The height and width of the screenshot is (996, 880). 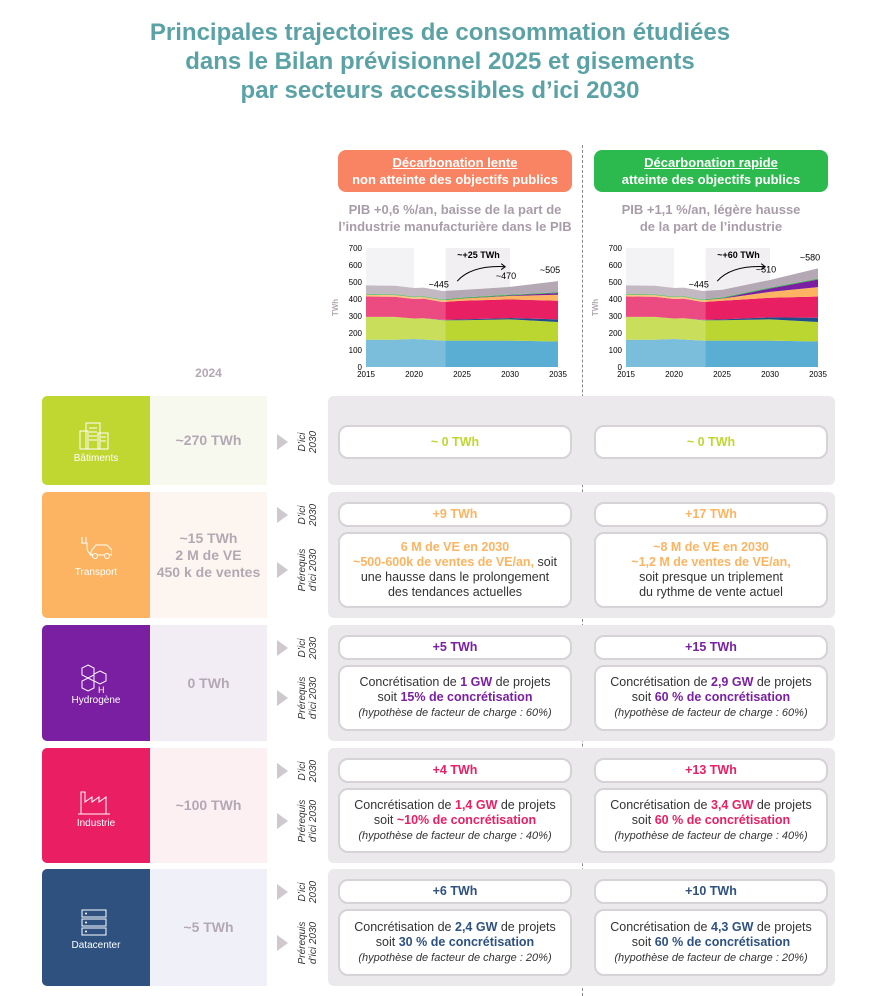 I want to click on total-annotation: ~445, so click(x=699, y=284).